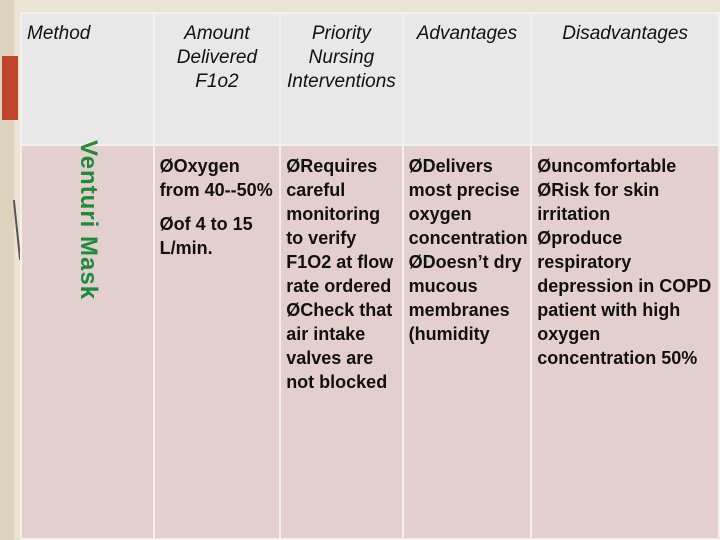 The width and height of the screenshot is (720, 540). I want to click on method-label-venturi-mask: Venturi Mask, so click(88, 220).